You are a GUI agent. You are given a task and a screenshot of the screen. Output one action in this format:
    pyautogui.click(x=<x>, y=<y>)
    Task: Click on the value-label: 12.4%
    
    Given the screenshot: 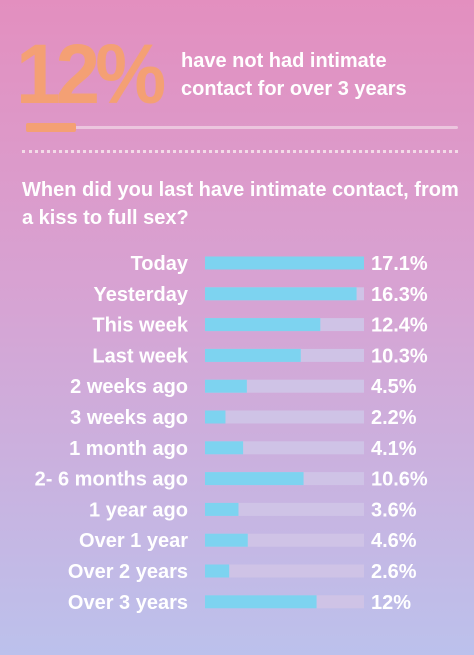 What is the action you would take?
    pyautogui.click(x=399, y=326)
    